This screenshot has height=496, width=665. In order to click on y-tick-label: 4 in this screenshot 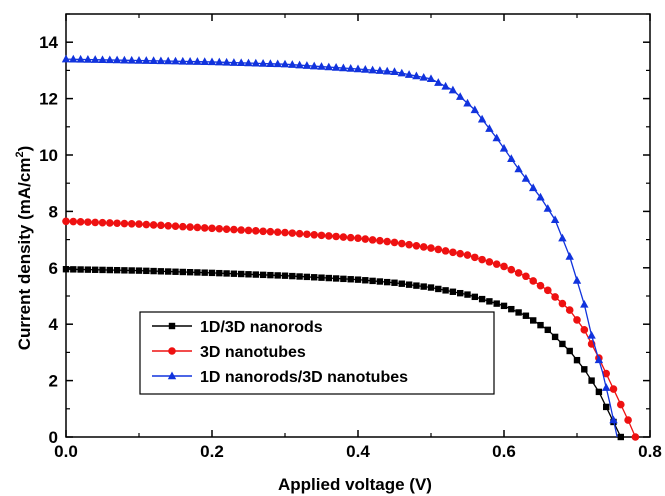, I will do `click(54, 324)`.